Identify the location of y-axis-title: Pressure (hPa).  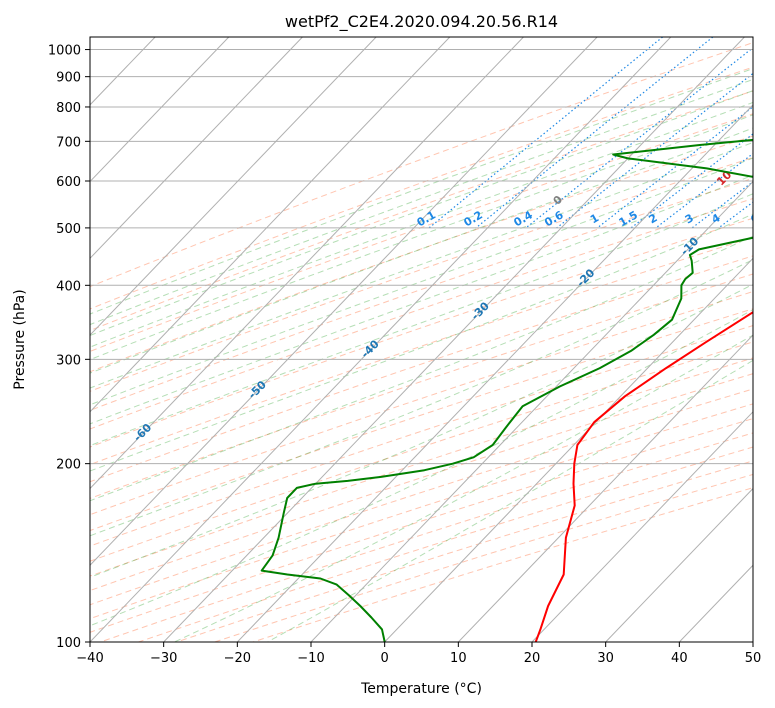
(20, 339).